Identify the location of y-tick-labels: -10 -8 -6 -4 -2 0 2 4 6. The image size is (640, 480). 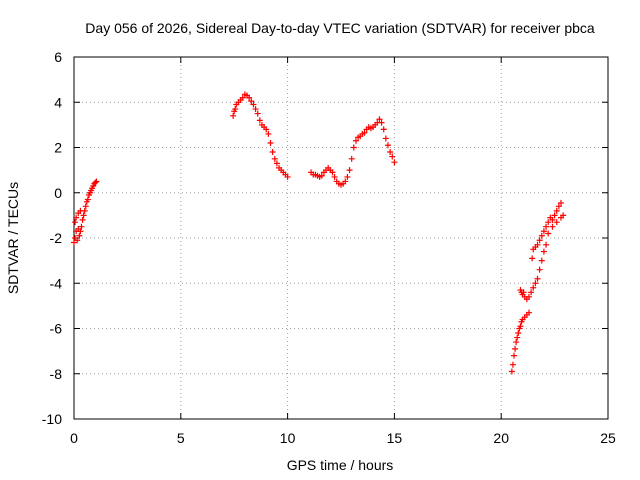
(52, 238).